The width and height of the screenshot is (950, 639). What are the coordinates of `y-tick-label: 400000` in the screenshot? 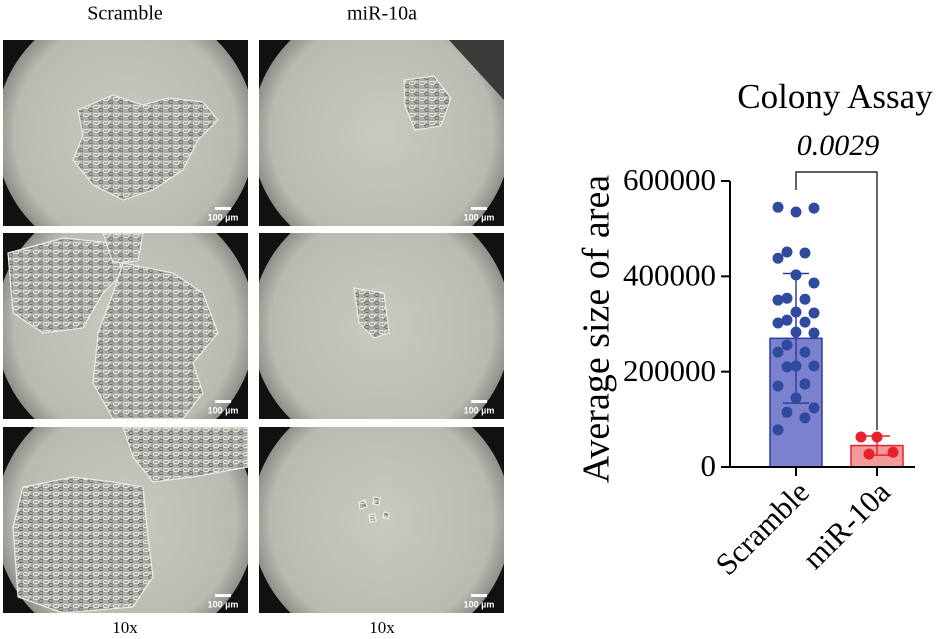 It's located at (669, 274).